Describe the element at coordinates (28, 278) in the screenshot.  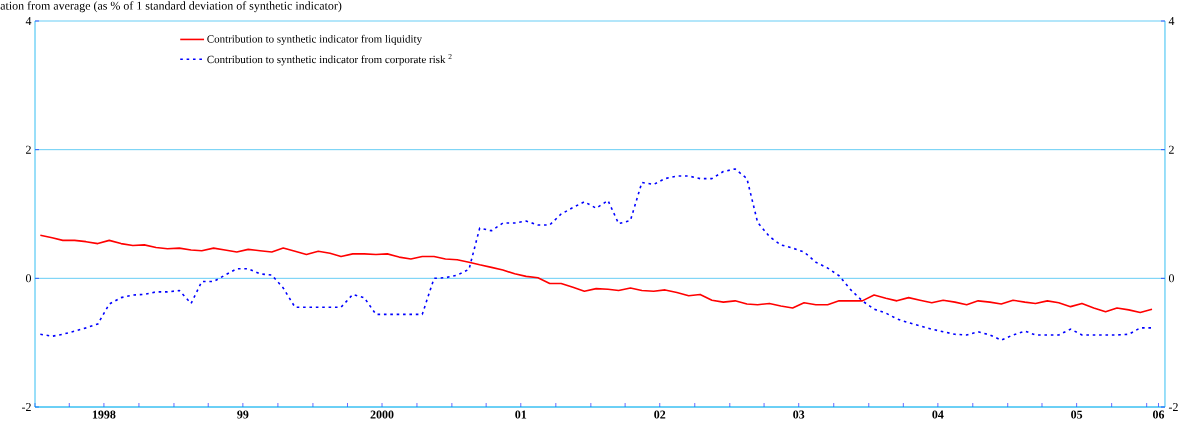
I see `y-tick-label: 0` at that location.